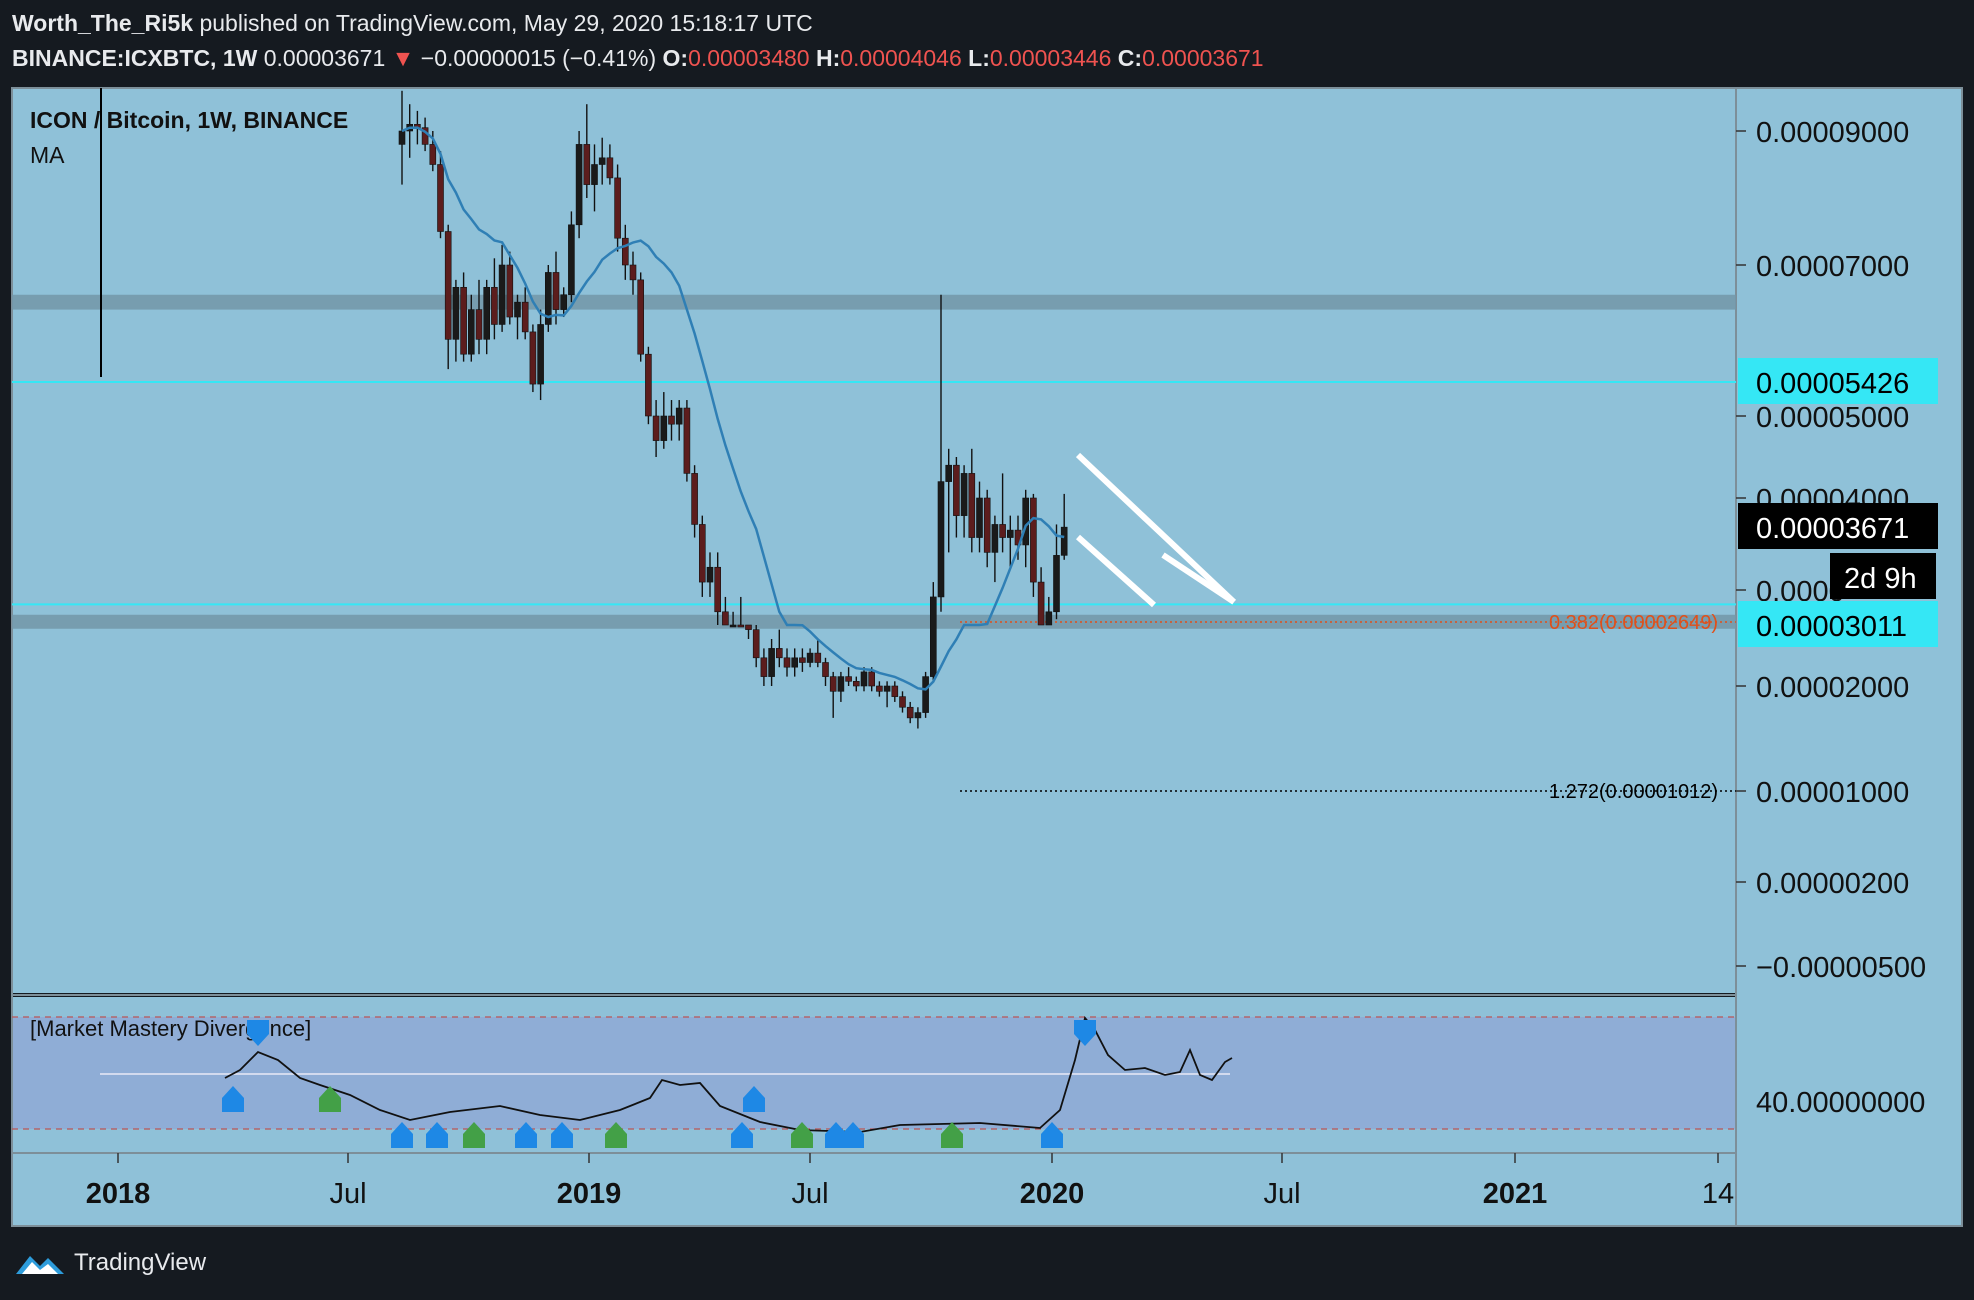 The image size is (1974, 1300). What do you see at coordinates (675, 58) in the screenshot?
I see `open-label: O:` at bounding box center [675, 58].